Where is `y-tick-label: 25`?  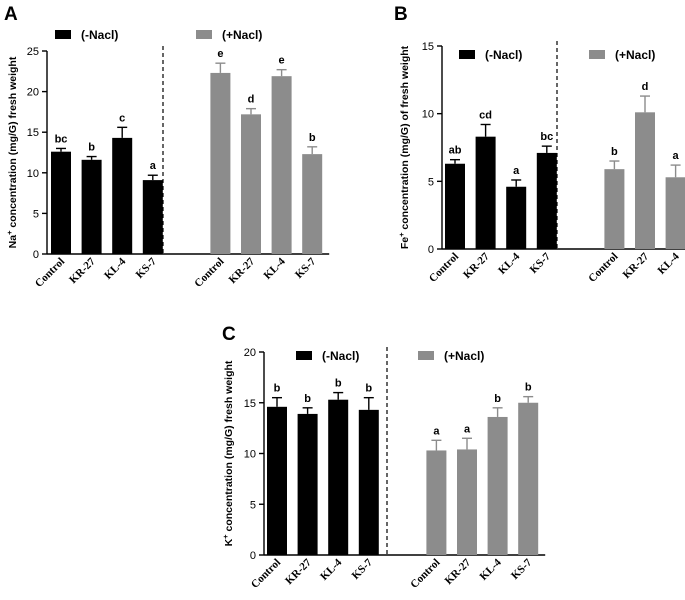 y-tick-label: 25 is located at coordinates (33, 52).